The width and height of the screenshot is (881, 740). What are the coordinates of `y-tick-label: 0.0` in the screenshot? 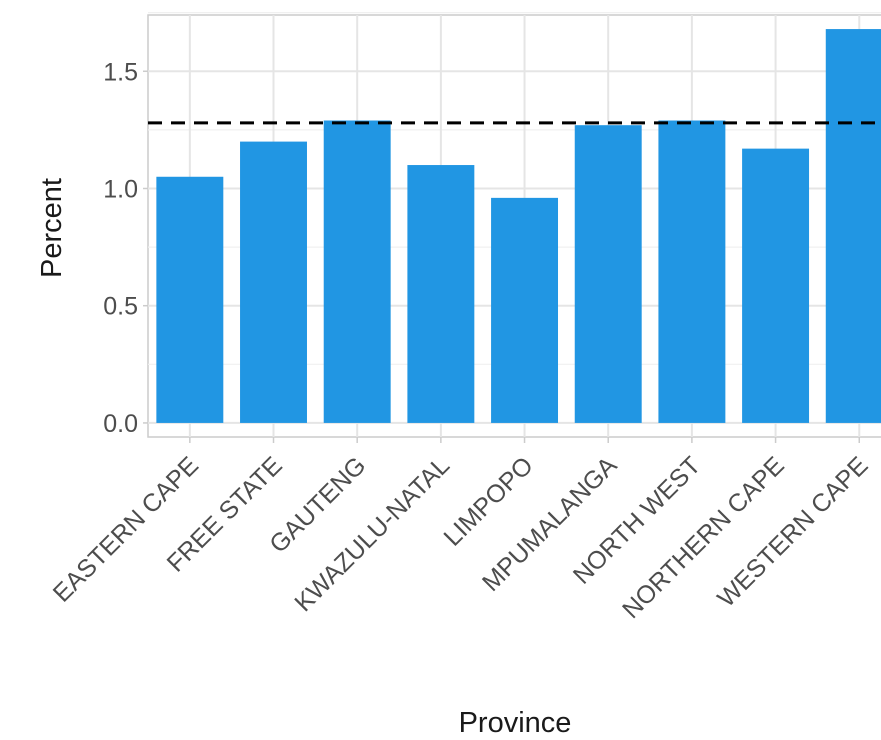 It's located at (120, 424).